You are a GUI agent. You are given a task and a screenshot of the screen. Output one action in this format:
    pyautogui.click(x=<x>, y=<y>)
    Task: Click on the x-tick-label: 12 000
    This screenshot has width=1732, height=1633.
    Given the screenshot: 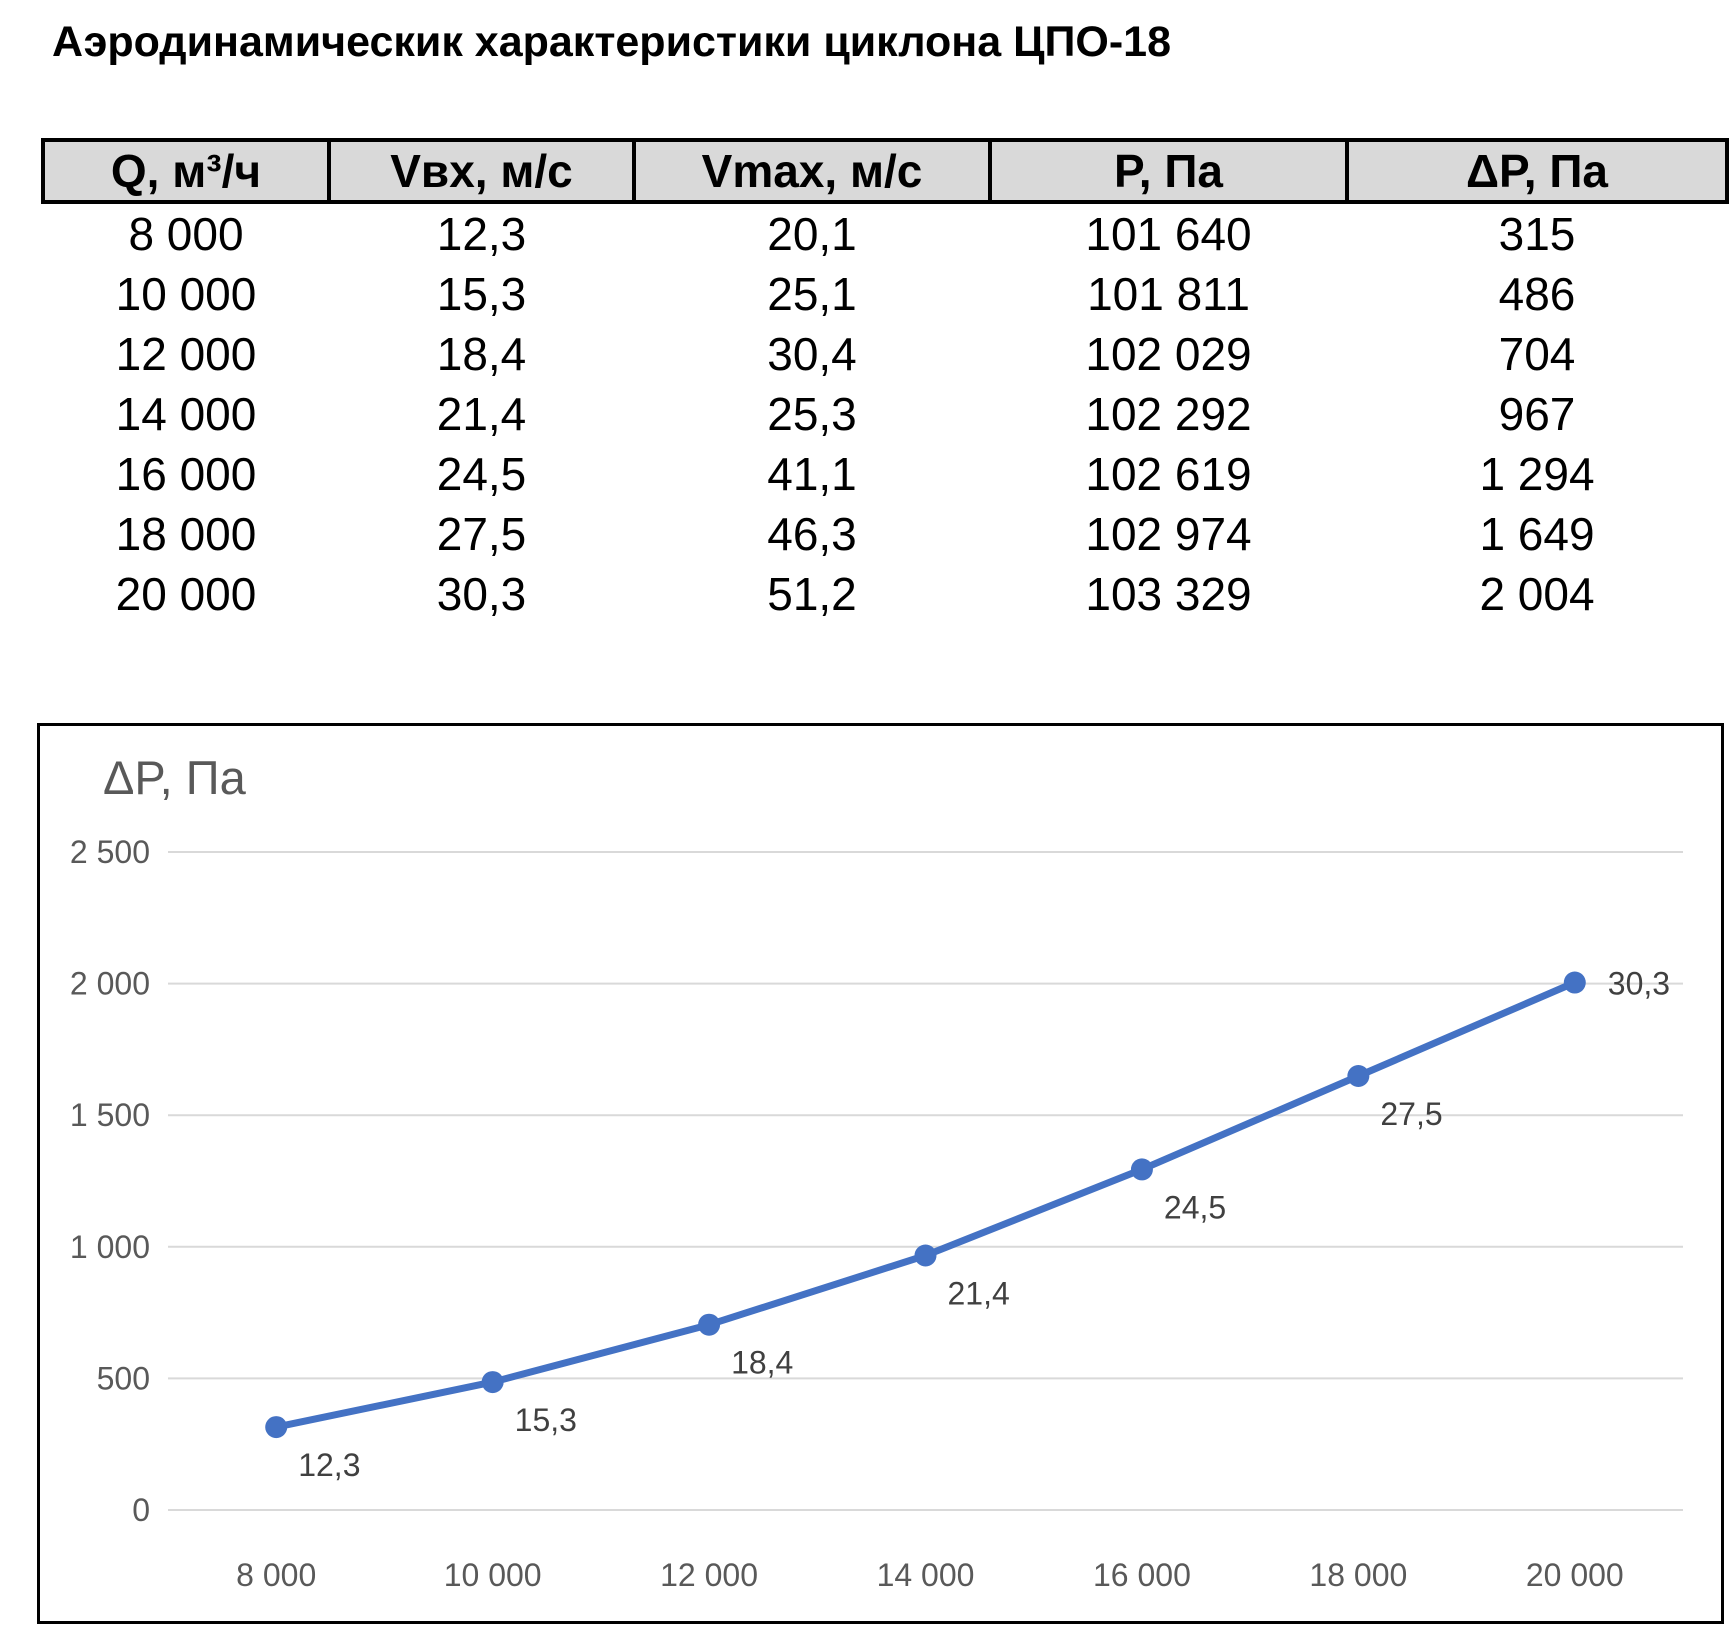 What is the action you would take?
    pyautogui.click(x=709, y=1575)
    